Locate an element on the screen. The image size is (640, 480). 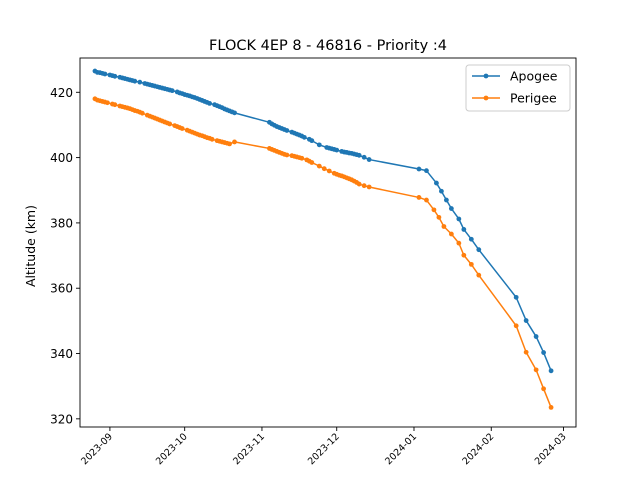
y-tick-label: 360 is located at coordinates (61, 289).